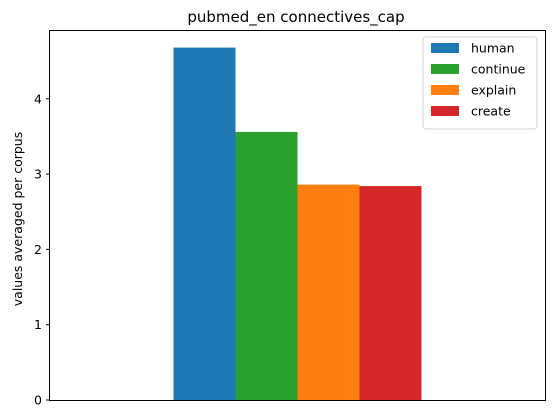 This screenshot has height=418, width=554. I want to click on y-tick-label: 0, so click(38, 400).